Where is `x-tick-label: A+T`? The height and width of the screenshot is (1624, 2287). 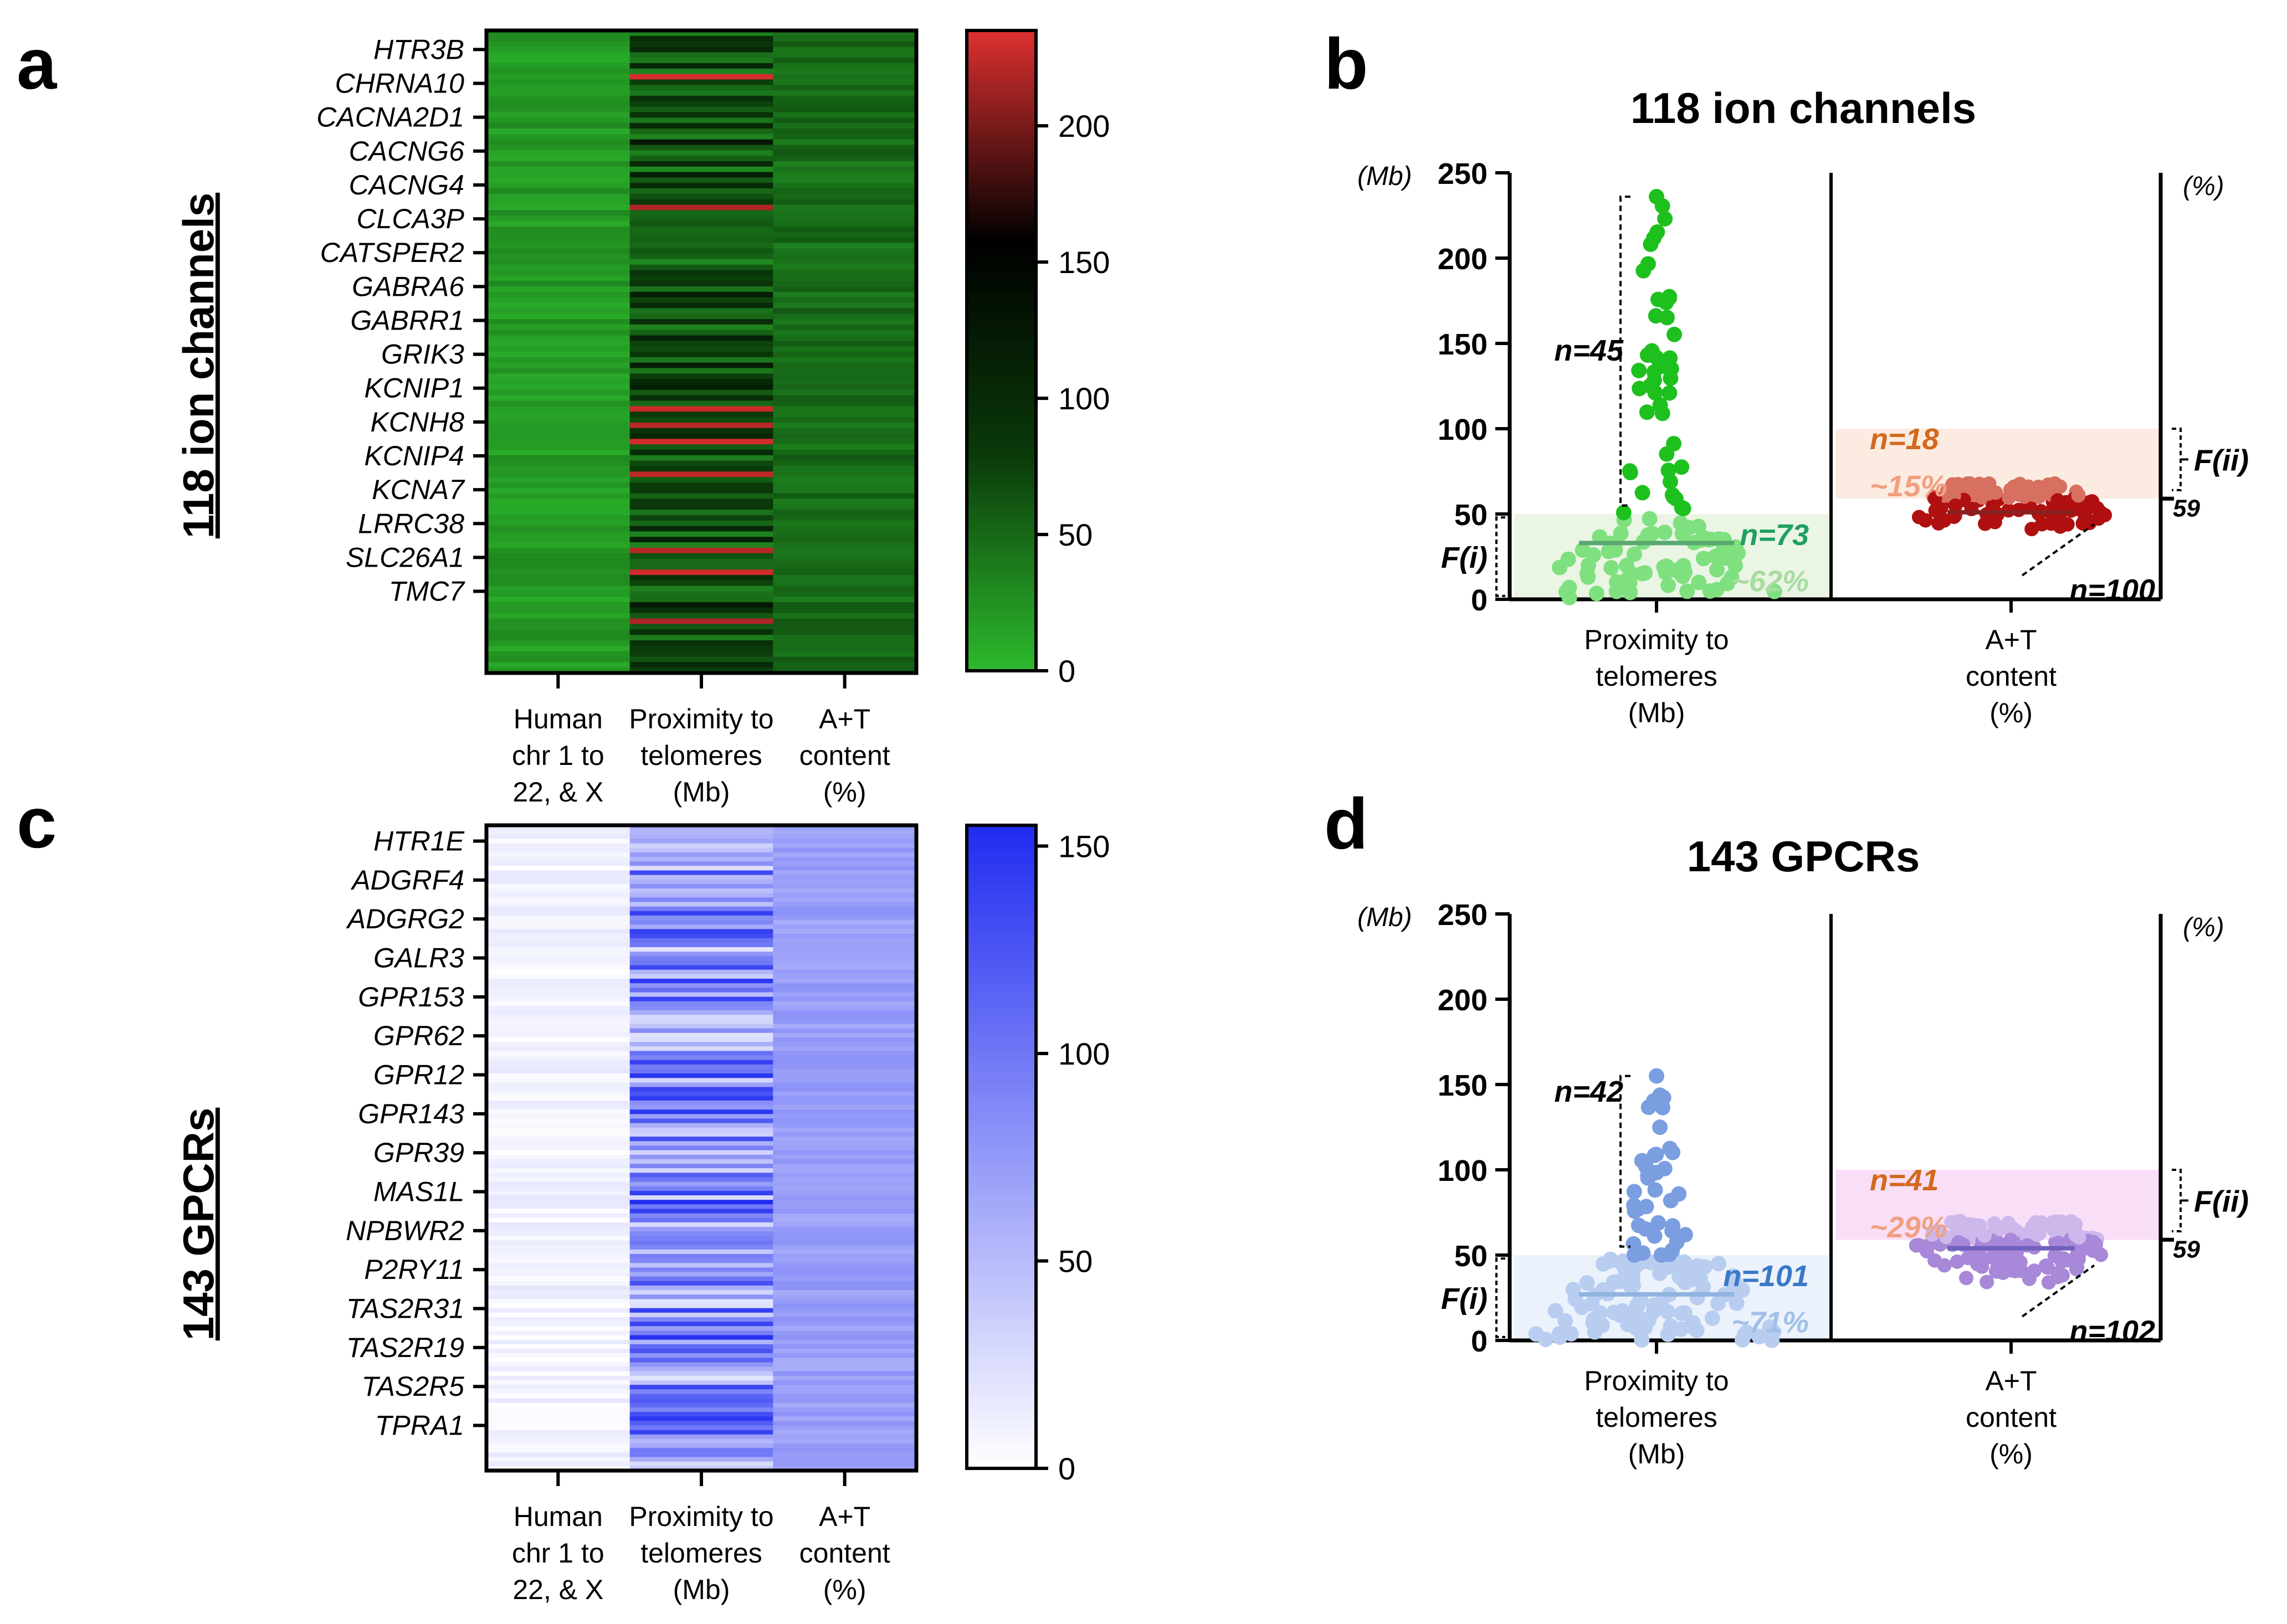 x-tick-label: A+T is located at coordinates (845, 1516).